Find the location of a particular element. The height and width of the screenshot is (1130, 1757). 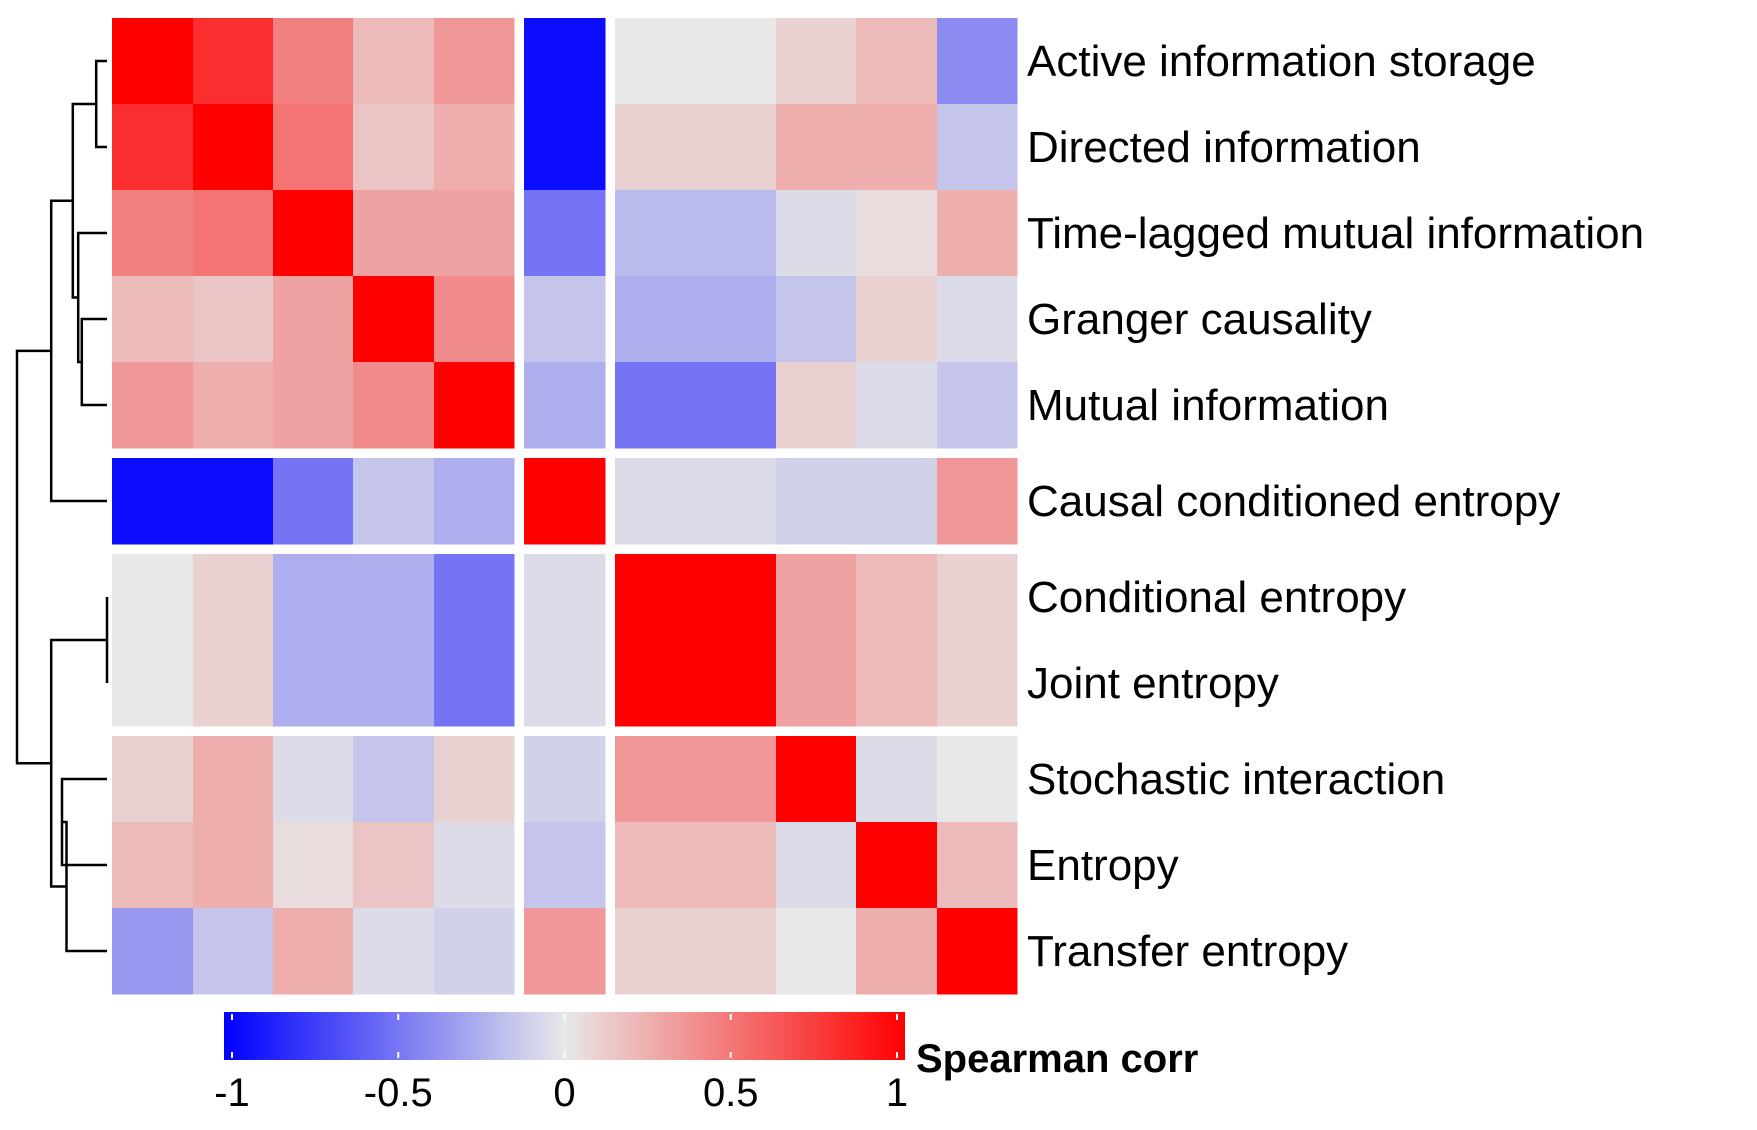

heatmap-cell-r6-c6 is located at coordinates (655, 597).